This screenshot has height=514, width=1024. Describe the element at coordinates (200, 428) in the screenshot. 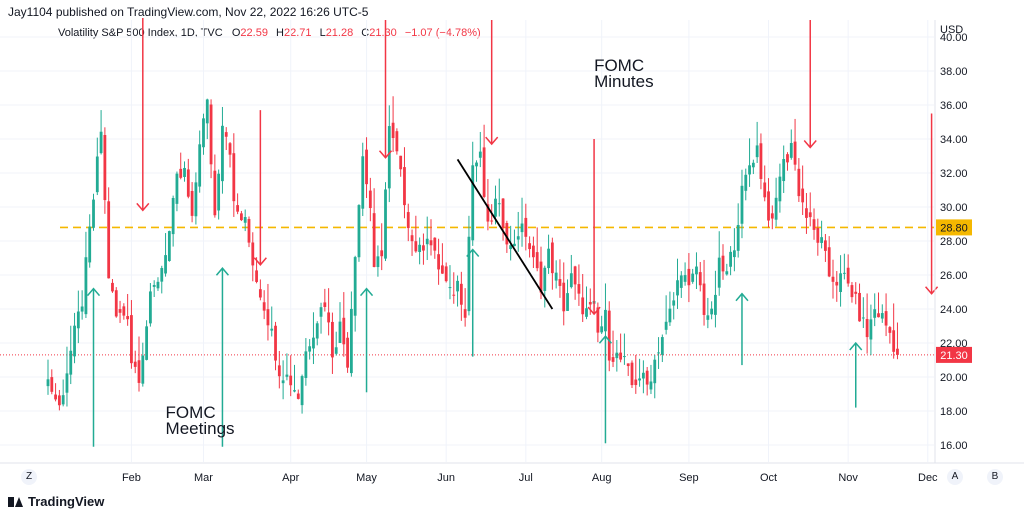

I see `annotation-text: Meetings` at that location.